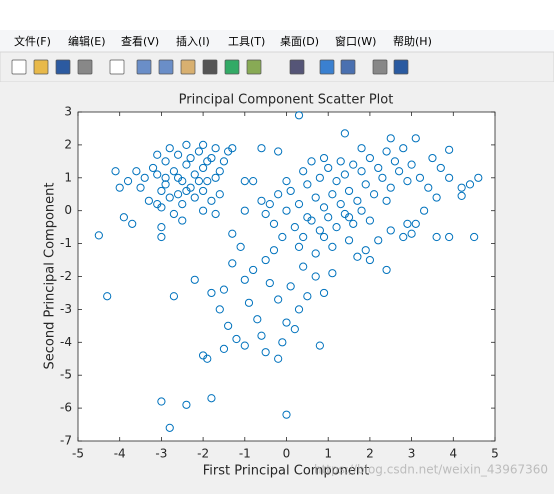  Describe the element at coordinates (68, 177) in the screenshot. I see `y-tick-label: 1` at that location.